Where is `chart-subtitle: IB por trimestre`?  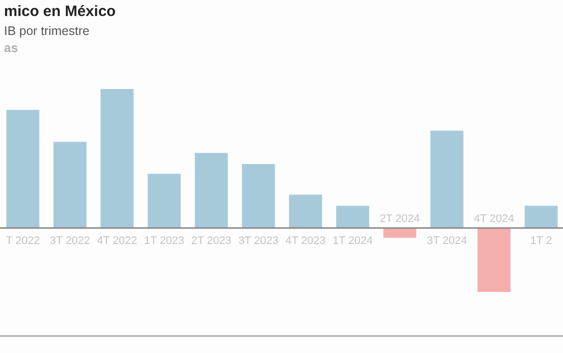
chart-subtitle: IB por trimestre is located at coordinates (47, 31).